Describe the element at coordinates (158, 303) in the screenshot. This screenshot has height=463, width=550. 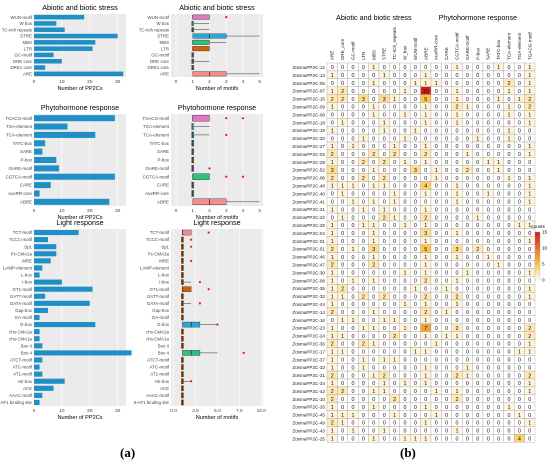
I see `y-tick-label: GATA-motif` at that location.